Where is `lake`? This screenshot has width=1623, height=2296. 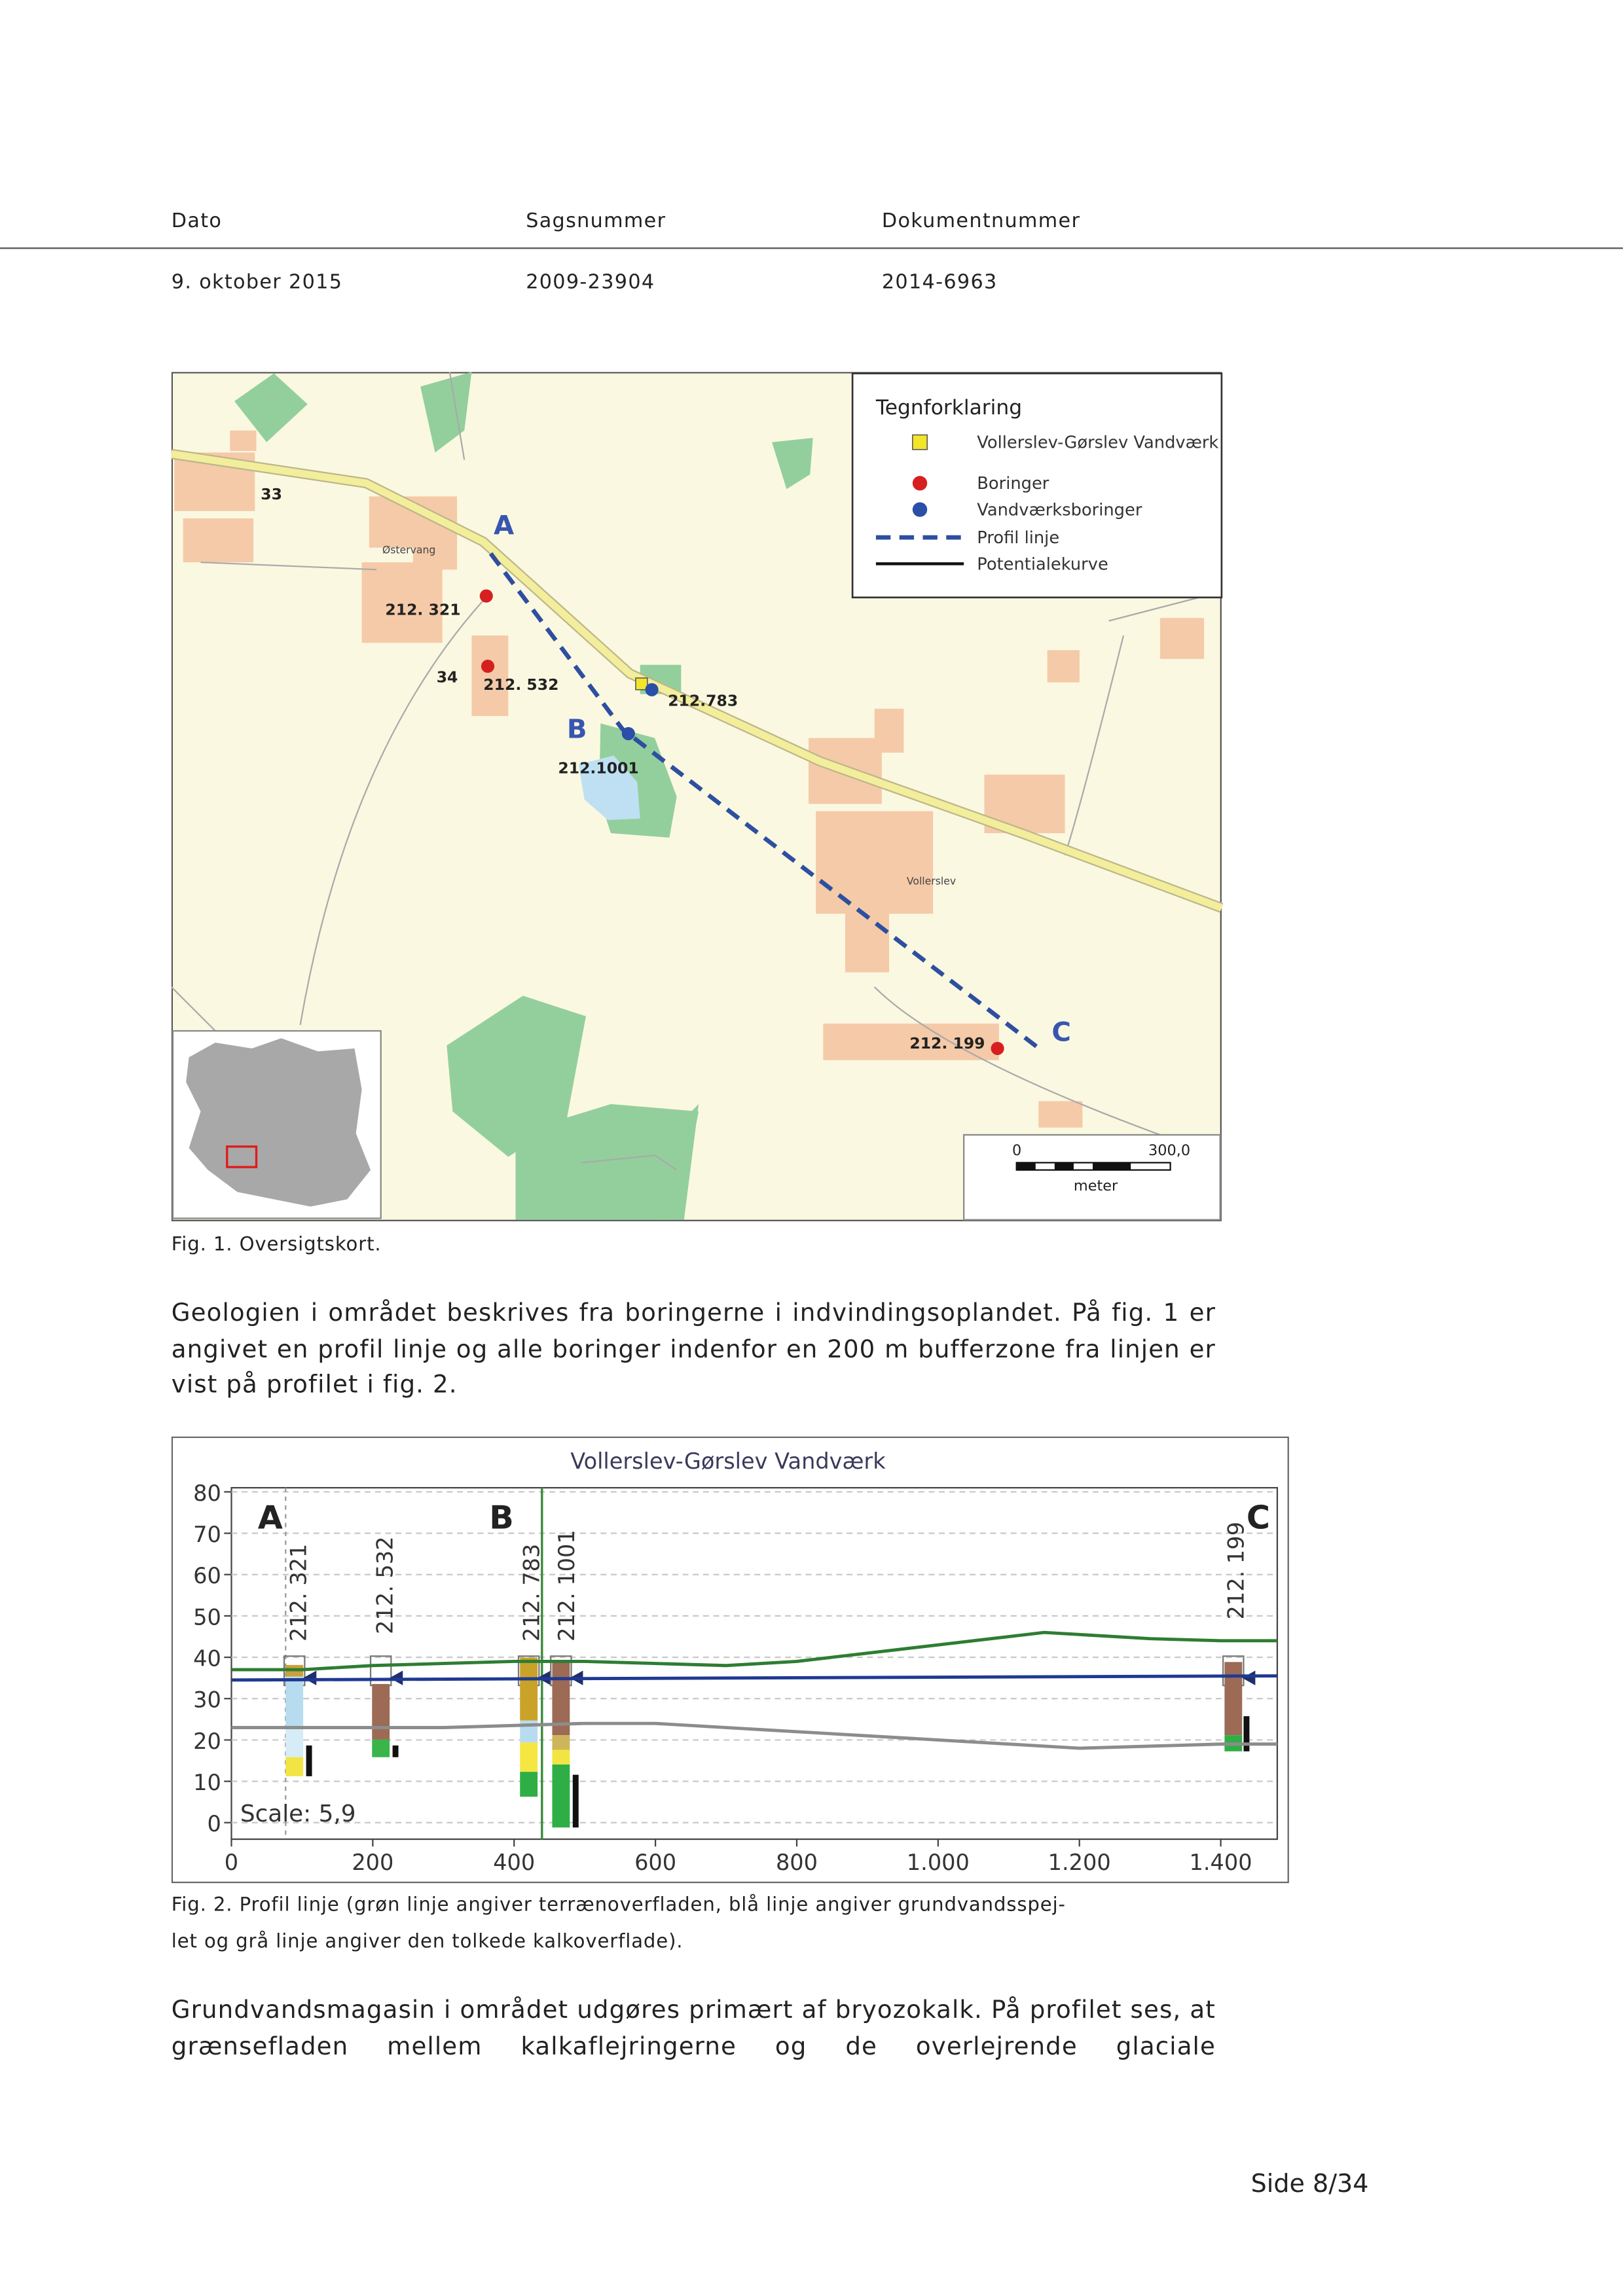
lake is located at coordinates (609, 787).